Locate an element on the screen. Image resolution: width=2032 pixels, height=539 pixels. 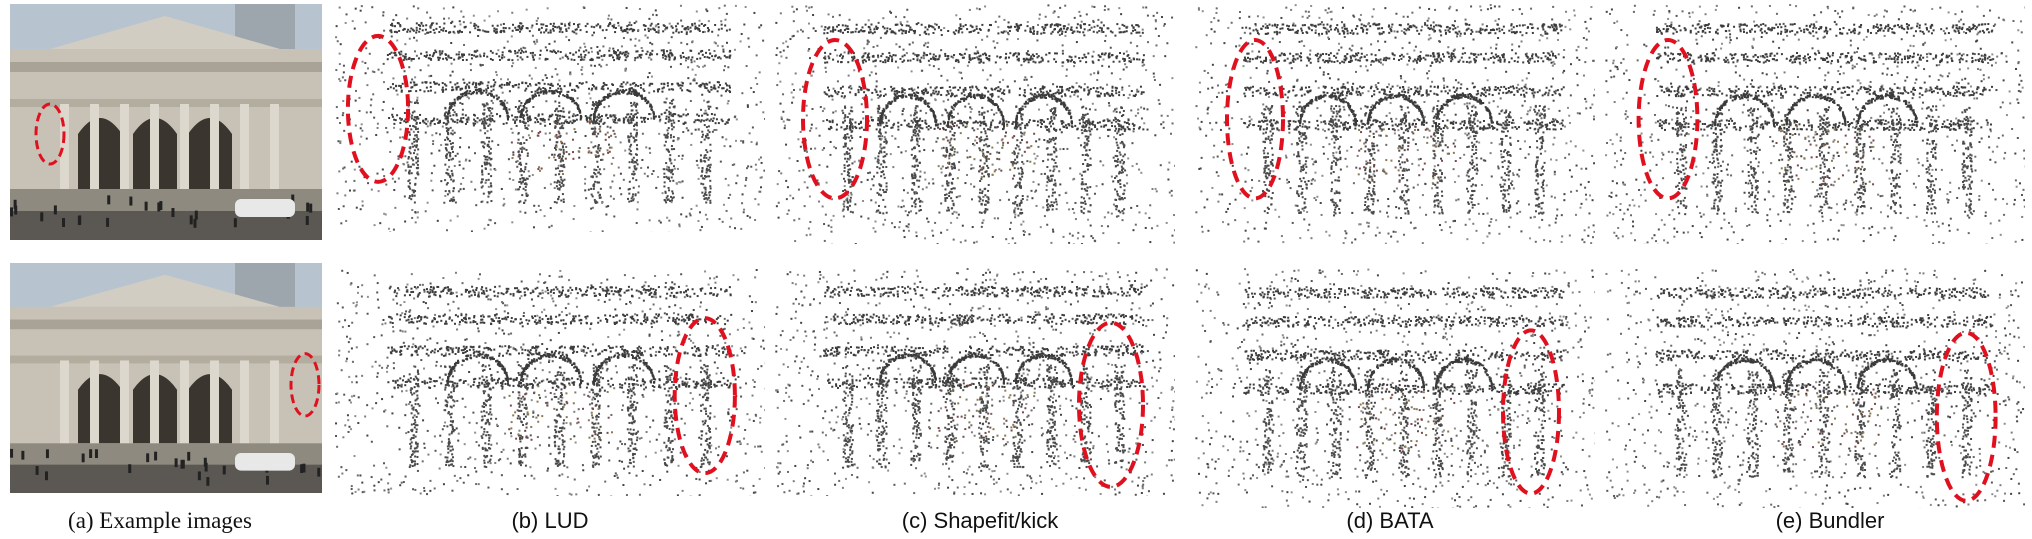
example-photo-top is located at coordinates (166, 122).